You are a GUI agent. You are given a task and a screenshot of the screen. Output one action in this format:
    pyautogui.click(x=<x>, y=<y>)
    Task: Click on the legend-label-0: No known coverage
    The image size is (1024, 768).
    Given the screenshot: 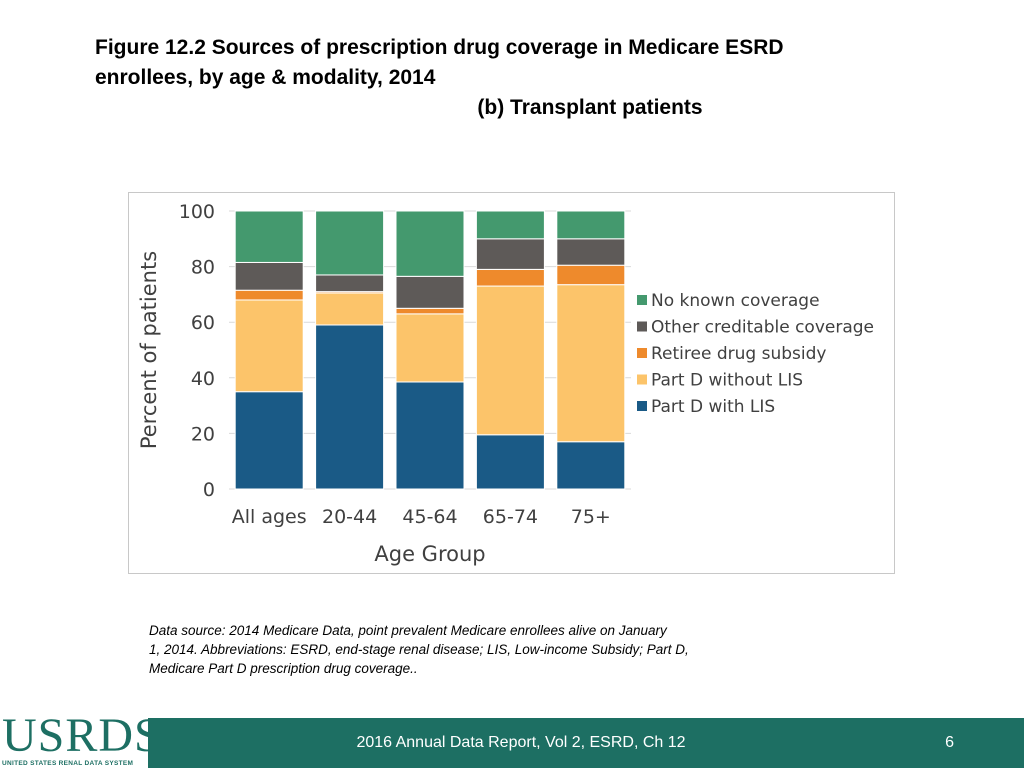 What is the action you would take?
    pyautogui.click(x=735, y=301)
    